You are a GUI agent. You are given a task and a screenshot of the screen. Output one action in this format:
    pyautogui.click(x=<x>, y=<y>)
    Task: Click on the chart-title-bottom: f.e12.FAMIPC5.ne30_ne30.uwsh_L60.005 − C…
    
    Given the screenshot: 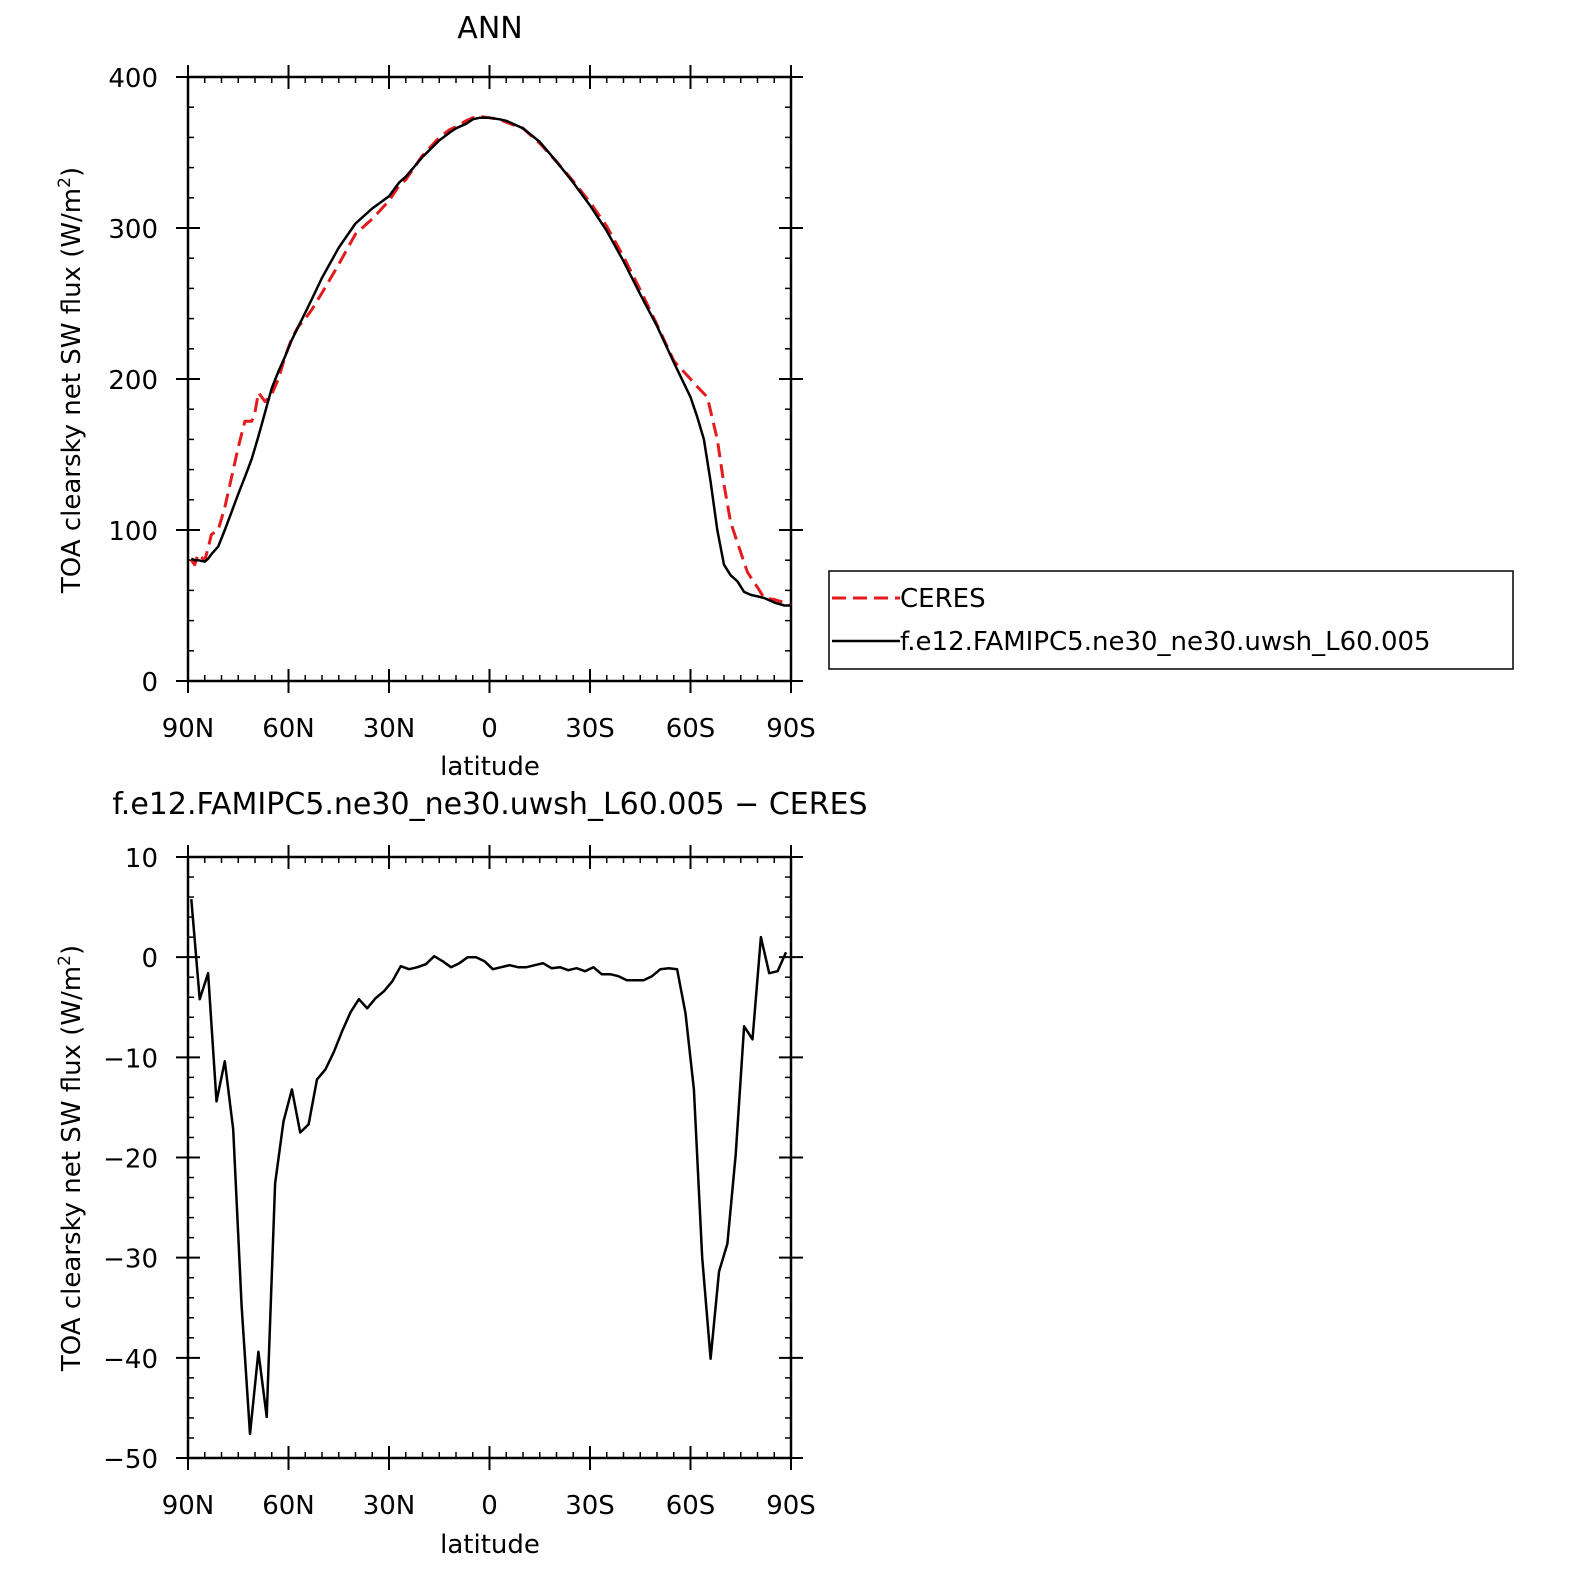 What is the action you would take?
    pyautogui.click(x=489, y=804)
    